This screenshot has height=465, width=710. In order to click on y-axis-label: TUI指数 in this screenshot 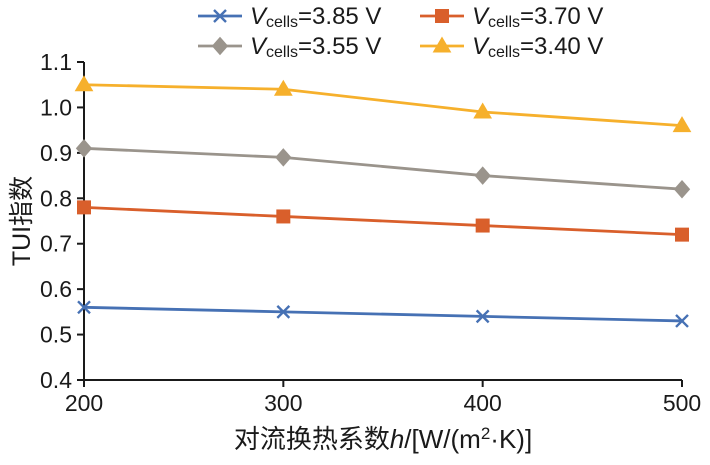, I will do `click(22, 221)`.